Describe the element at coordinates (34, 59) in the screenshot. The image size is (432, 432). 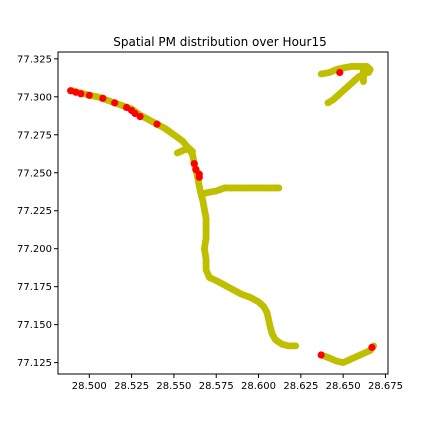
I see `y-tick-label: 77.325` at that location.